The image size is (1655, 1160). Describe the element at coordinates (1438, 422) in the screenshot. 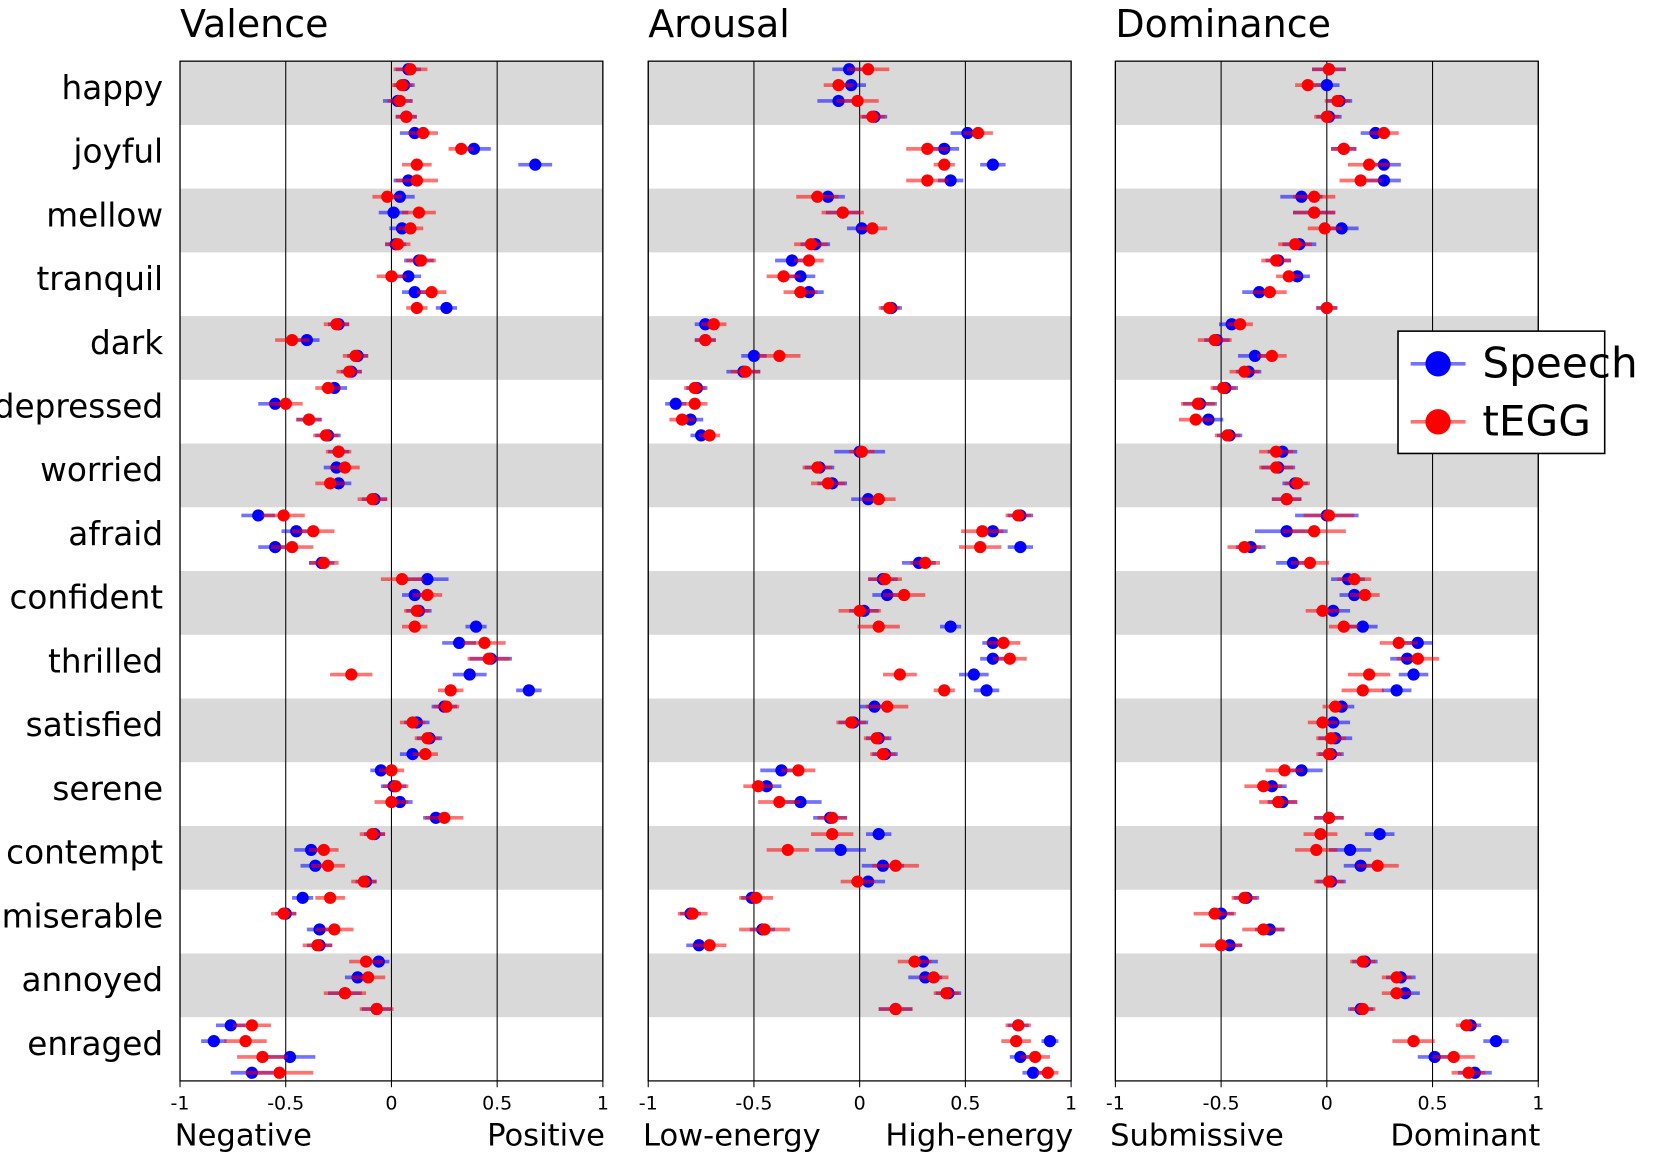

I see `legend-marker` at that location.